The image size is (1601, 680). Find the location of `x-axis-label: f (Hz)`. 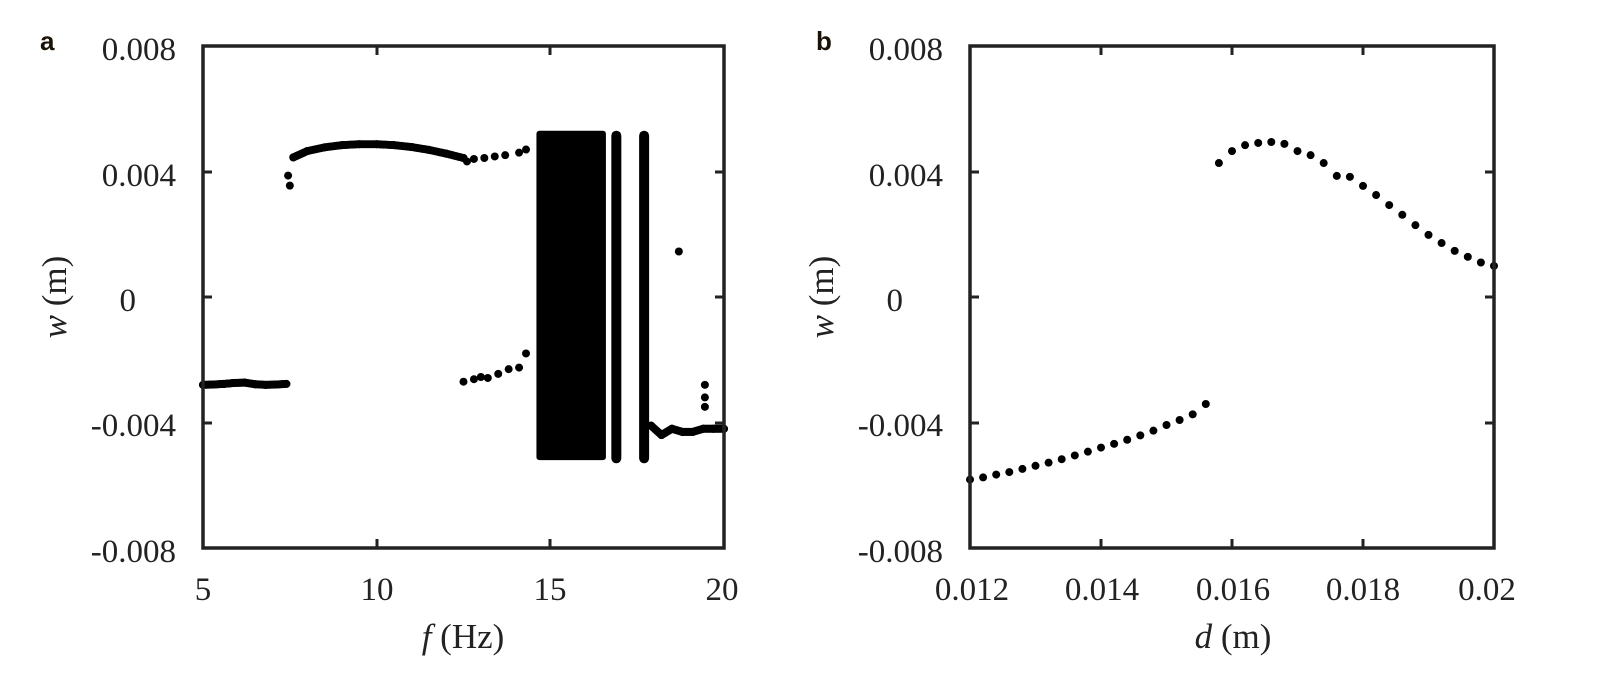

x-axis-label: f (Hz) is located at coordinates (463, 636).